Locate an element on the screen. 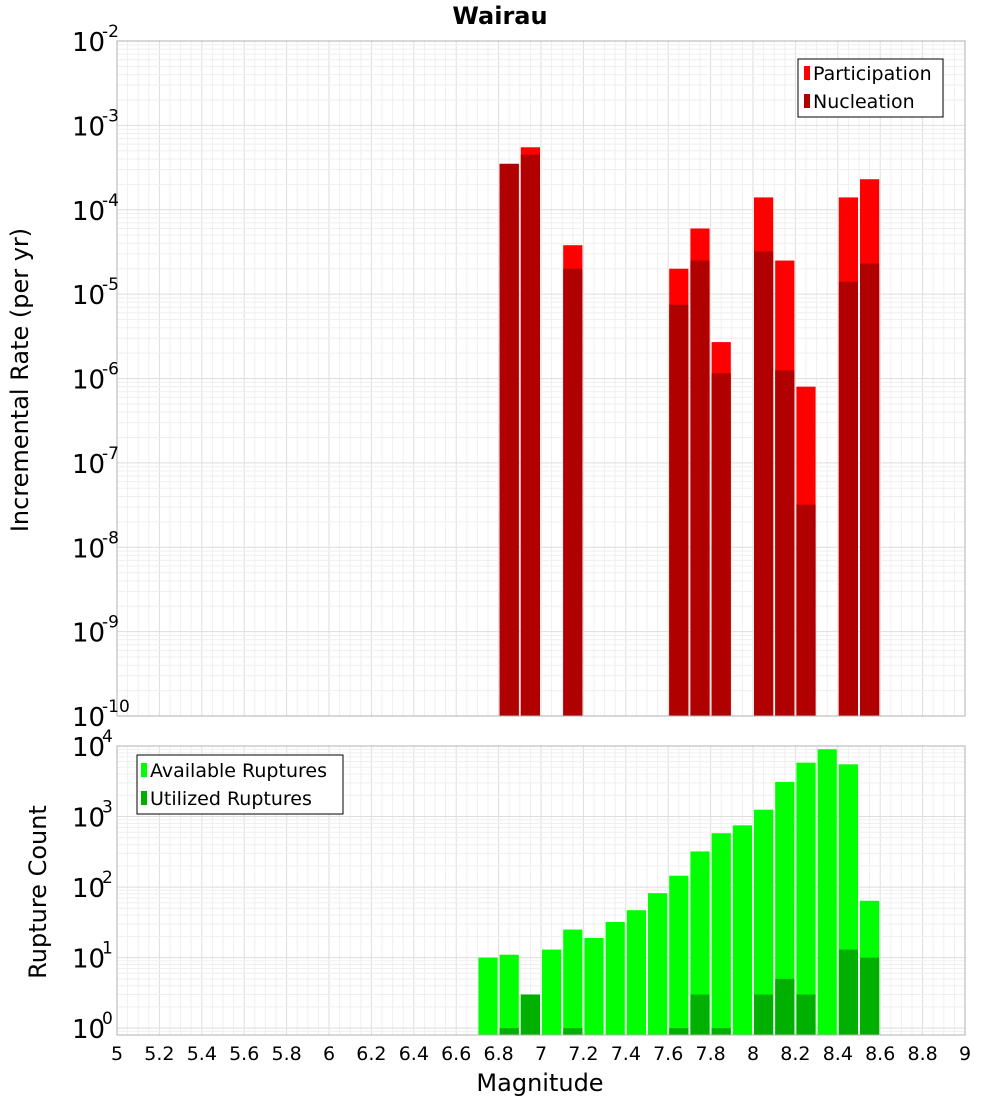  y-tick-exponent: -10 is located at coordinates (116, 707).